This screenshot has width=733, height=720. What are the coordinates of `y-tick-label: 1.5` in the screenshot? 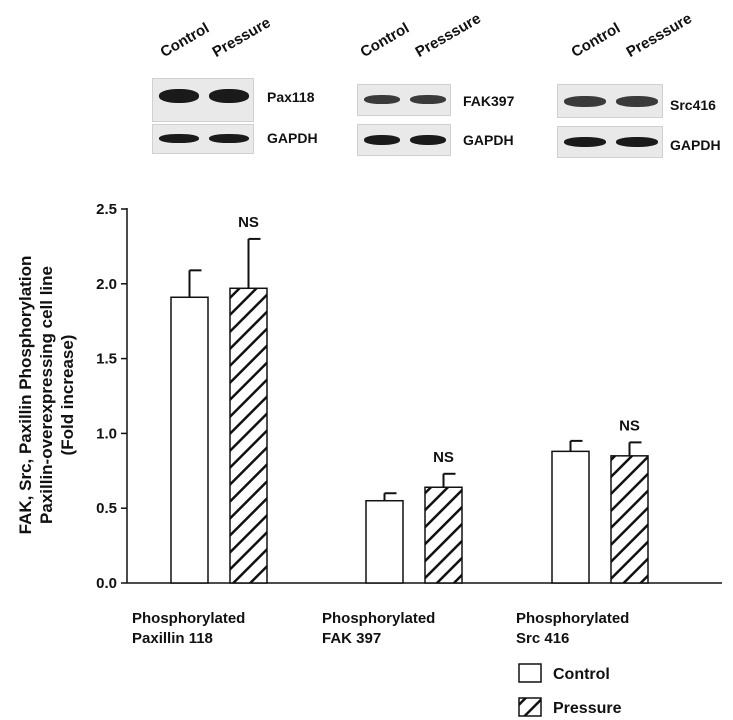 It's located at (106, 359).